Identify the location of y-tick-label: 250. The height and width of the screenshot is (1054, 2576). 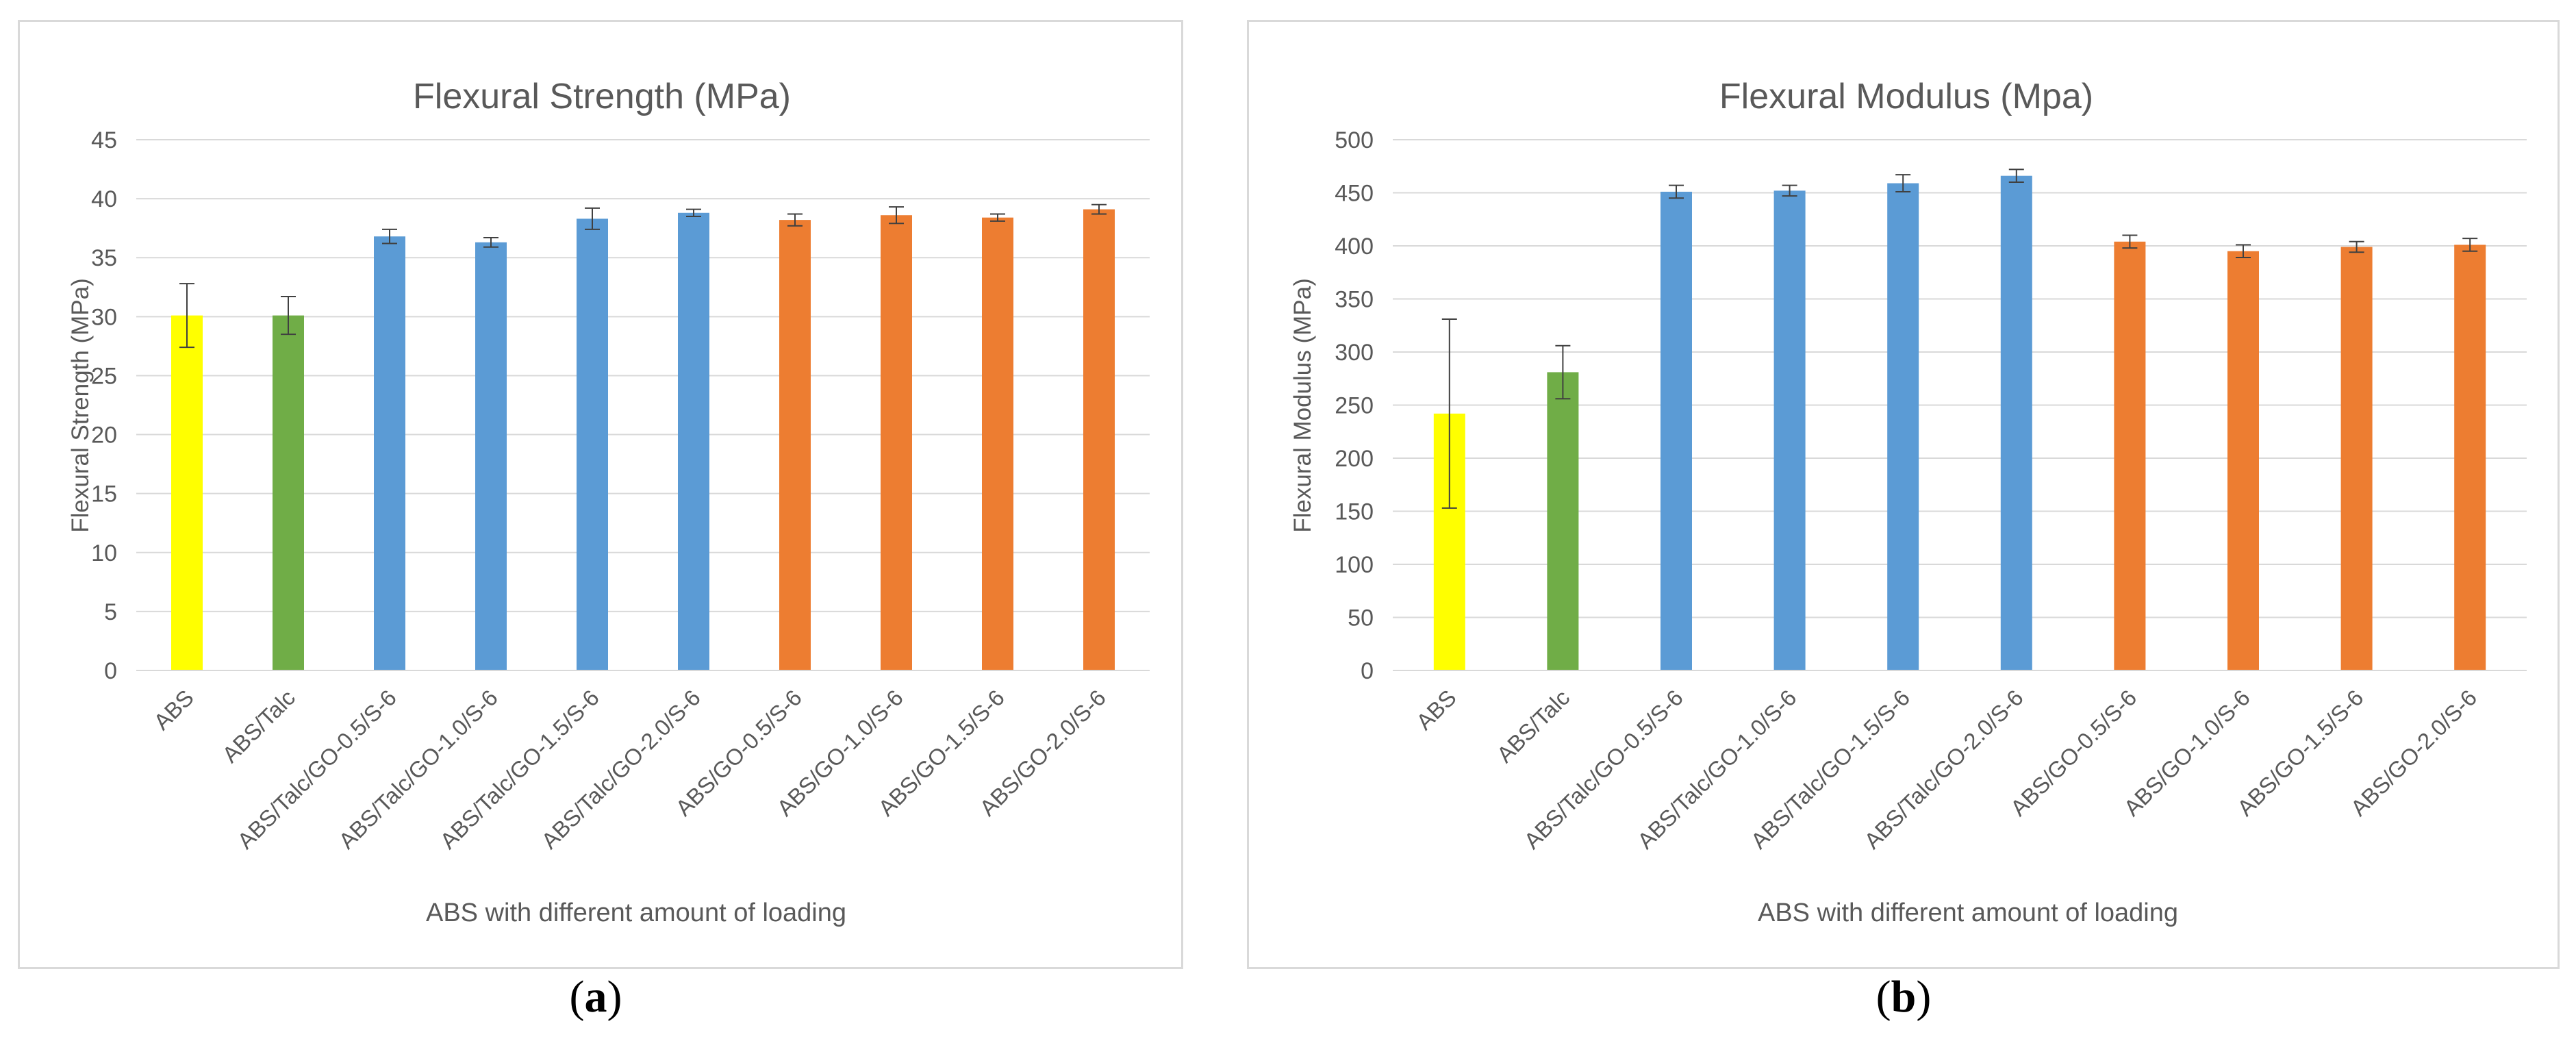
(1354, 406).